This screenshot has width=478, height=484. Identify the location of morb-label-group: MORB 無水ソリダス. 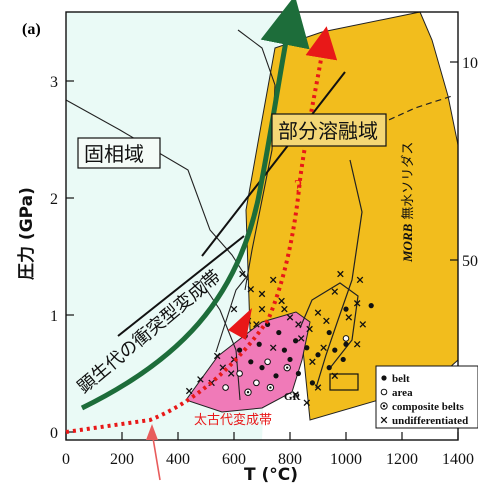
(408, 202).